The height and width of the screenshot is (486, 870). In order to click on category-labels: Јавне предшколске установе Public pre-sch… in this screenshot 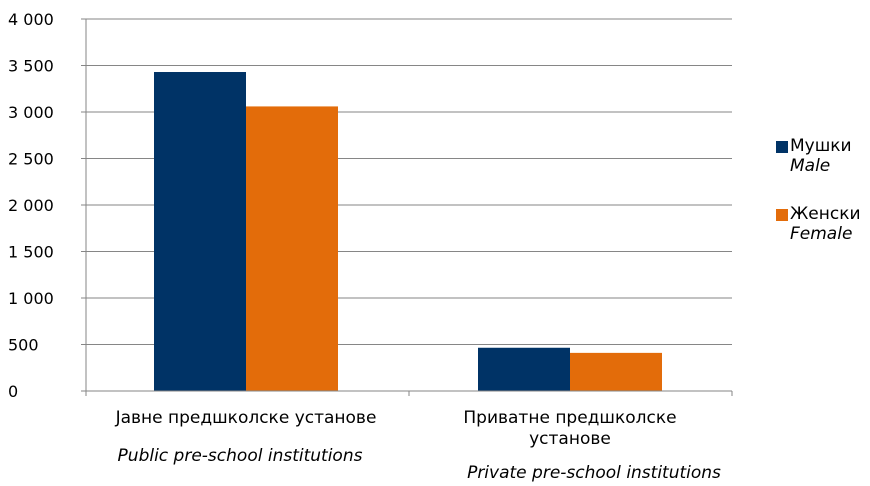, I will do `click(418, 445)`.